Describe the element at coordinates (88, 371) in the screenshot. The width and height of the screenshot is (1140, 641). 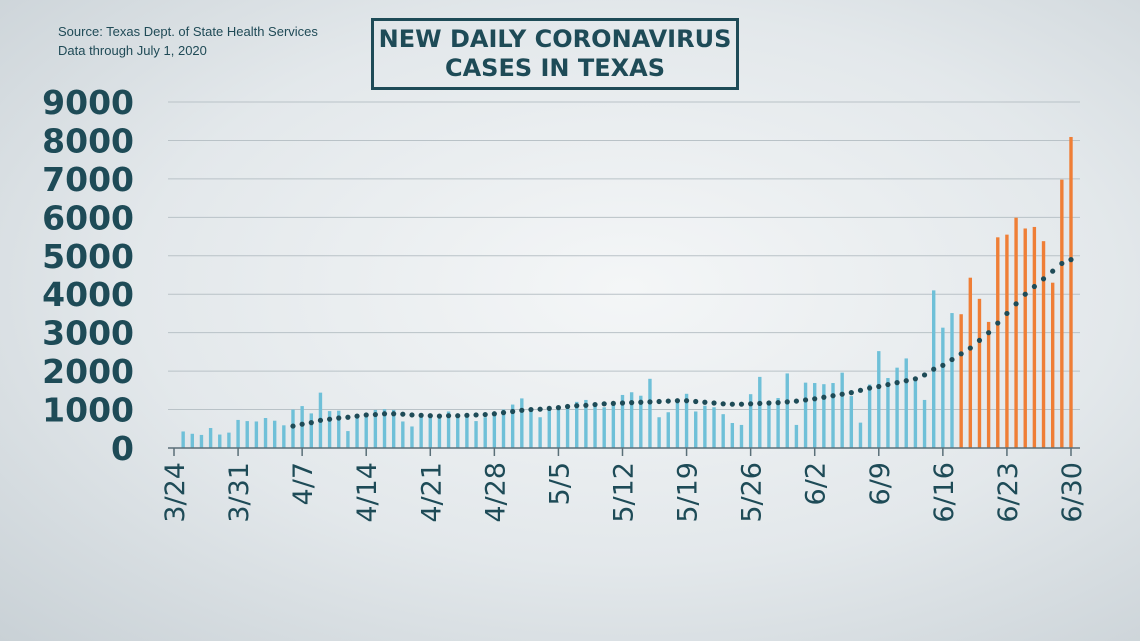
I see `y-tick-label: 2000` at that location.